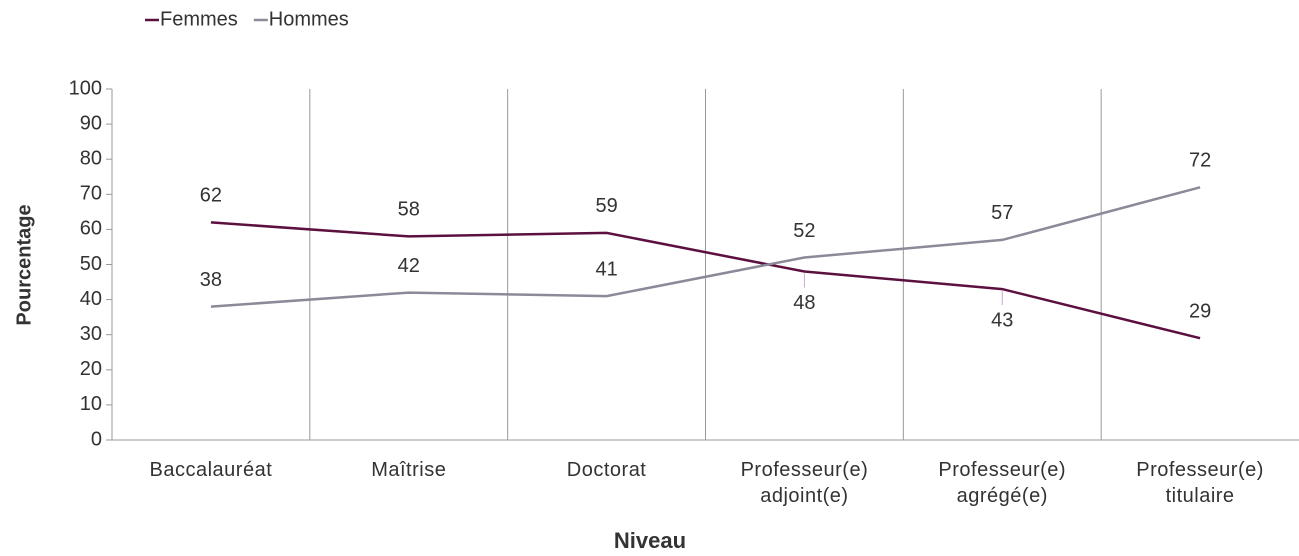  Describe the element at coordinates (199, 19) in the screenshot. I see `legend-label: Femmes` at that location.